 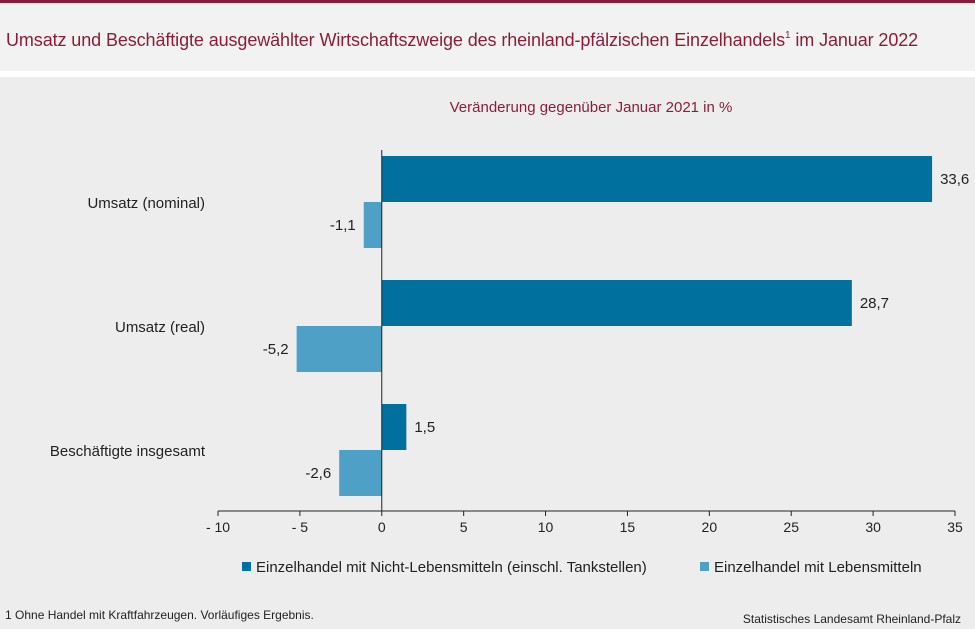 What do you see at coordinates (487, 74) in the screenshot?
I see `header-separator` at bounding box center [487, 74].